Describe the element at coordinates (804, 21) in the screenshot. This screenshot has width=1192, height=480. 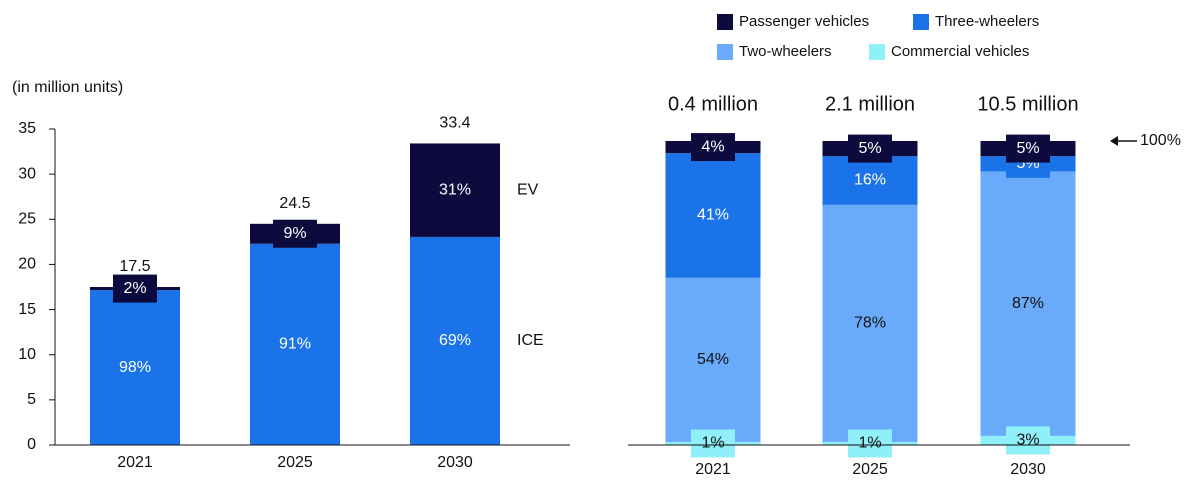
I see `legend-label: Passenger vehicles` at that location.